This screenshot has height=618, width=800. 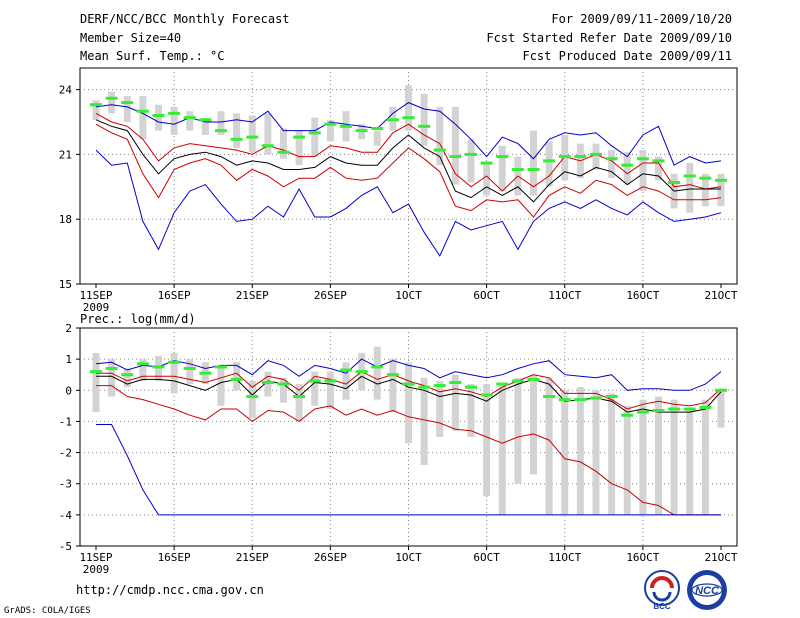 What do you see at coordinates (66, 90) in the screenshot?
I see `y-tick-label: 24` at bounding box center [66, 90].